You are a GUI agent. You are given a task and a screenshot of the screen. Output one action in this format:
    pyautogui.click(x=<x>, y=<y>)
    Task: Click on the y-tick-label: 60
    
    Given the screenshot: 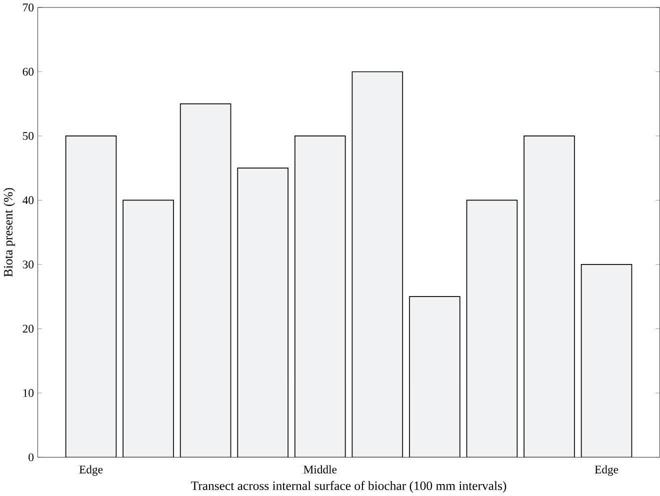 What is the action you would take?
    pyautogui.click(x=28, y=72)
    